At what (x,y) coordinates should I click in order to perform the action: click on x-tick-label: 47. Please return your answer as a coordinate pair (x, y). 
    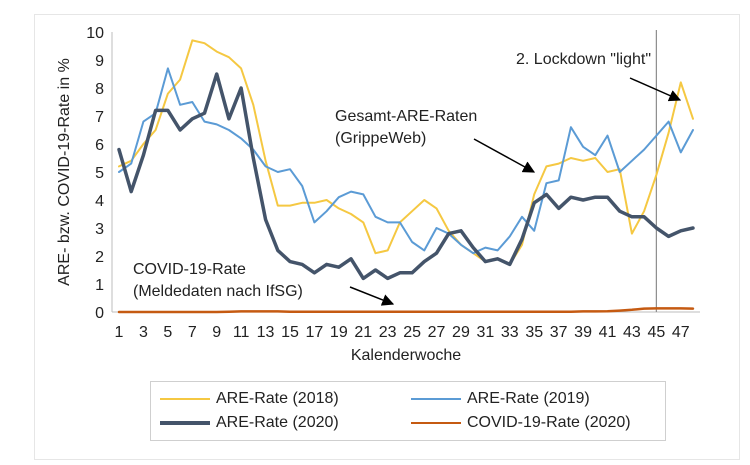
    Looking at the image, I should click on (681, 332).